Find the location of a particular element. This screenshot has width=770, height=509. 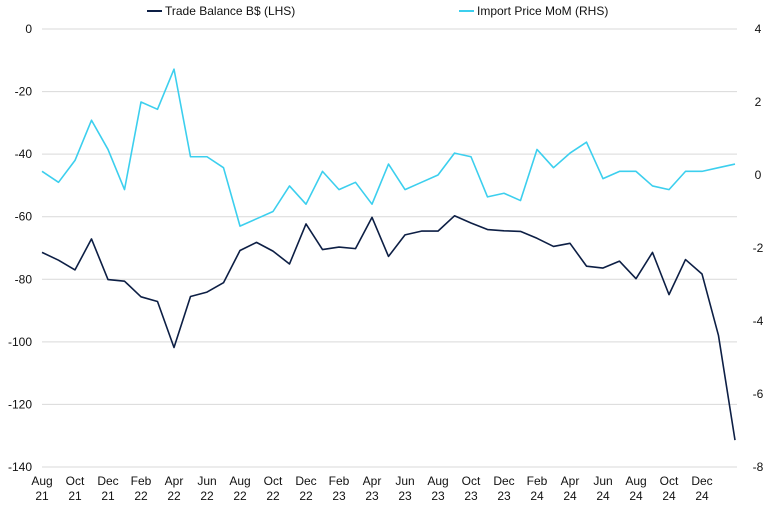

x-tick-label: Oct 24 is located at coordinates (669, 488).